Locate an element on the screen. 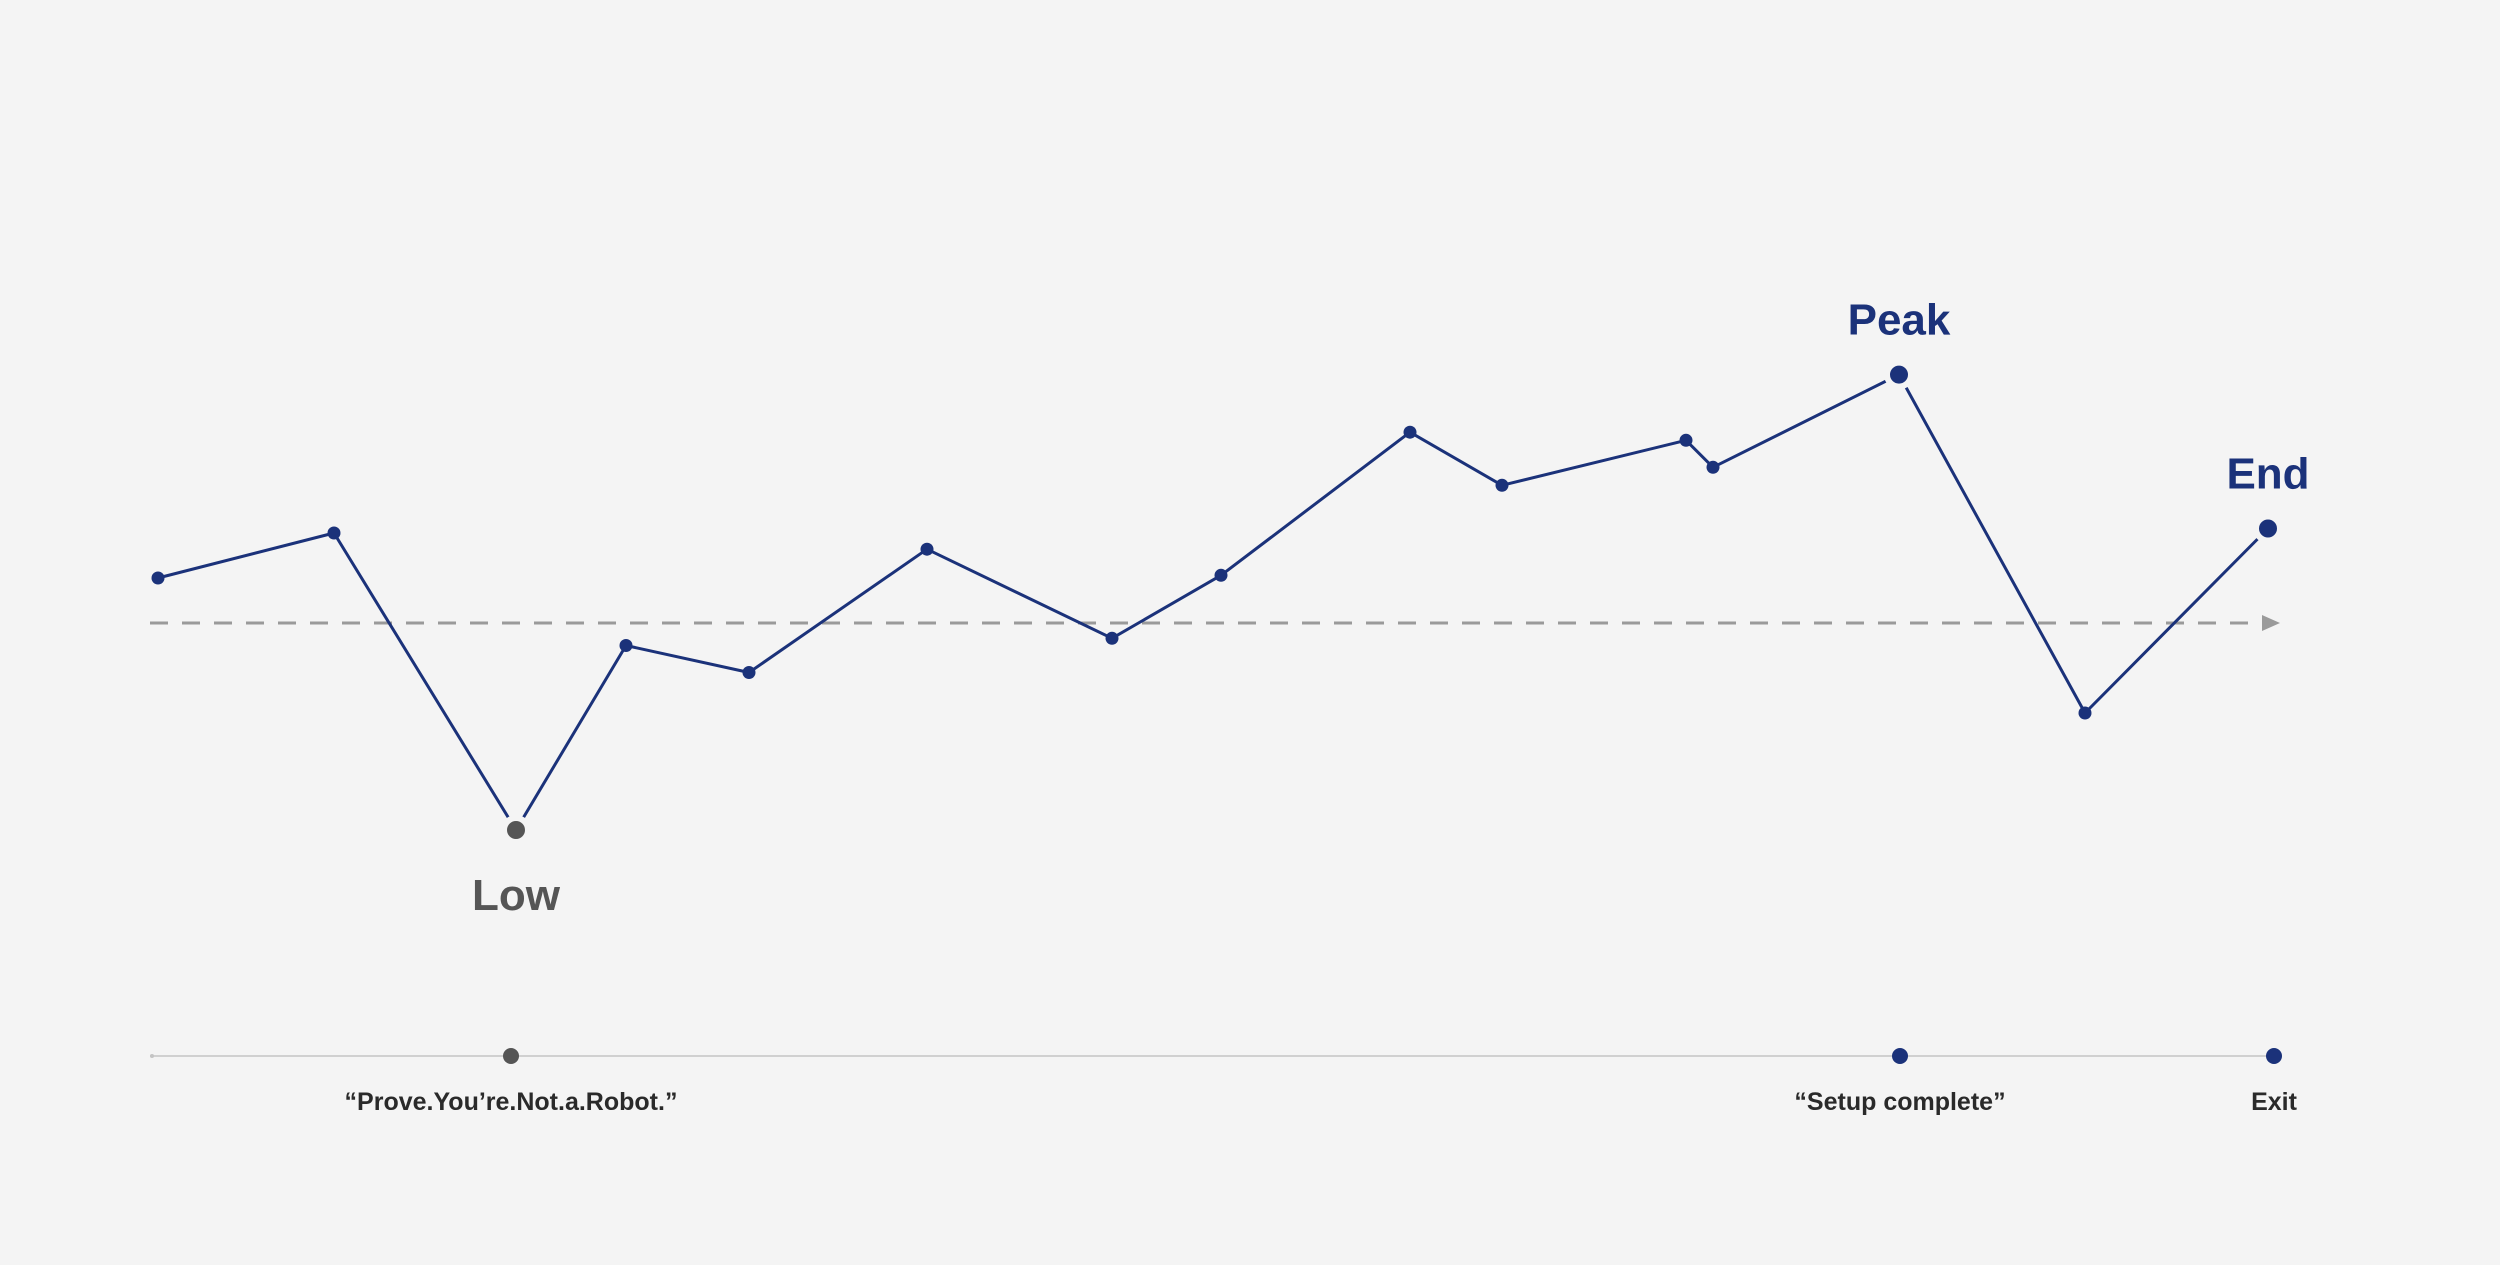  baseline-arrow-icon is located at coordinates (2271, 623).